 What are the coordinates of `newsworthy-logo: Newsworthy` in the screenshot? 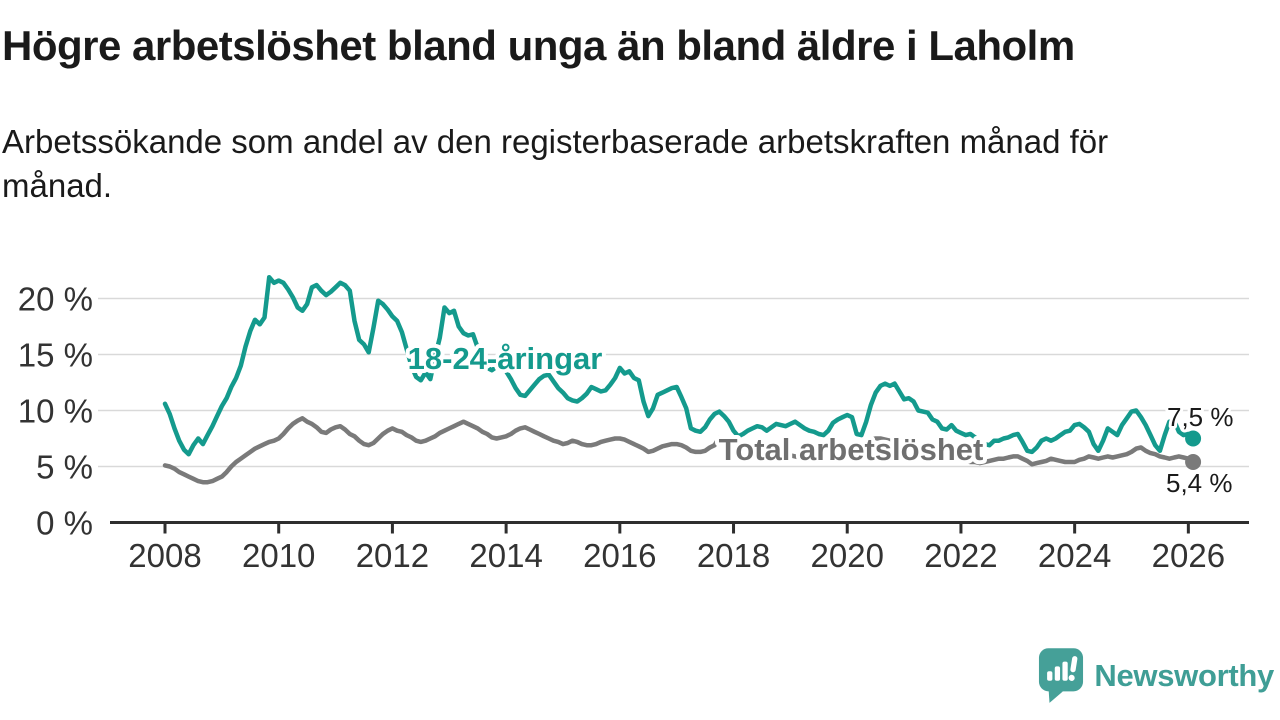 It's located at (1156, 675).